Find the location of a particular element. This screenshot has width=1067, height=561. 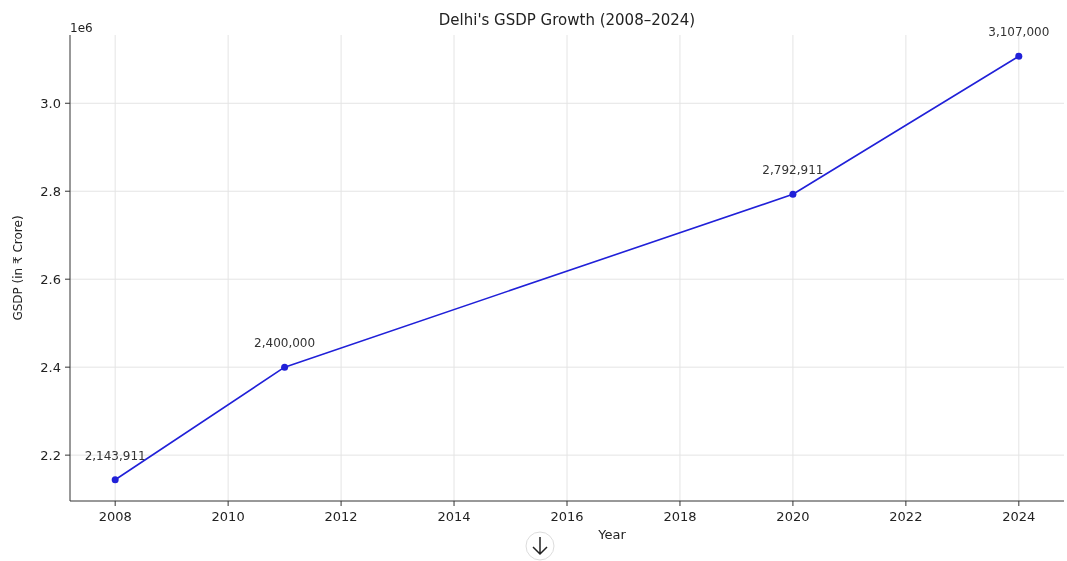

annotation: 2,792,911 is located at coordinates (793, 170).